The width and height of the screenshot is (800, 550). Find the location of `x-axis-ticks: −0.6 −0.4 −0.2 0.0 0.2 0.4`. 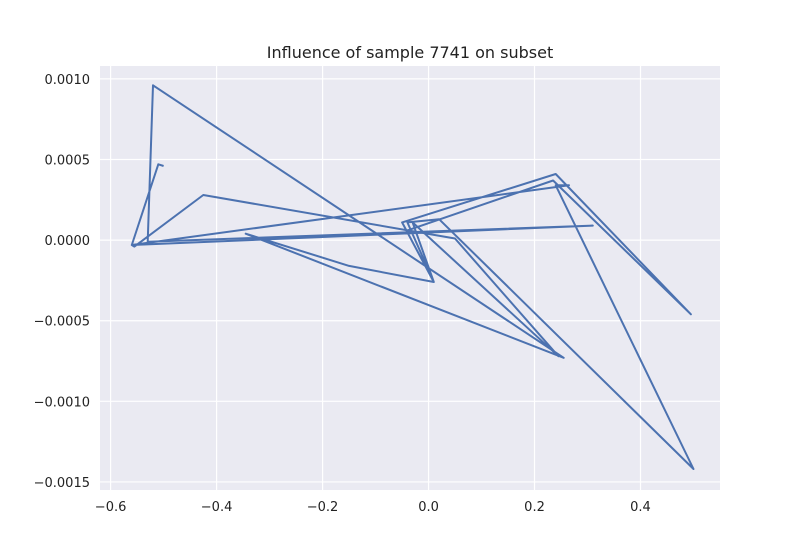

x-axis-ticks: −0.6 −0.4 −0.2 0.0 0.2 0.4 is located at coordinates (373, 507).